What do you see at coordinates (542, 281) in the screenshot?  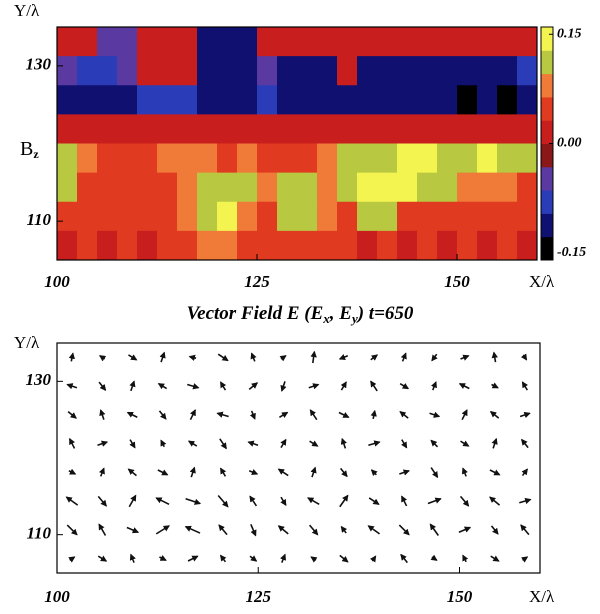 I see `x-axis-label: X/λ` at bounding box center [542, 281].